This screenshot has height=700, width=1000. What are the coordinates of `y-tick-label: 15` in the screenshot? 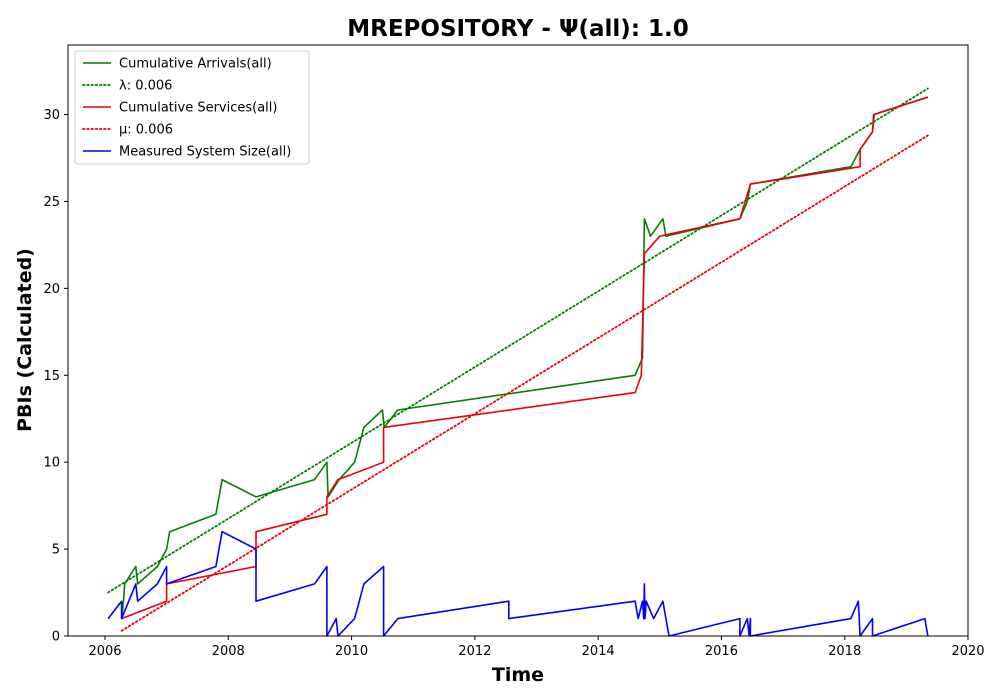 It's located at (51, 376).